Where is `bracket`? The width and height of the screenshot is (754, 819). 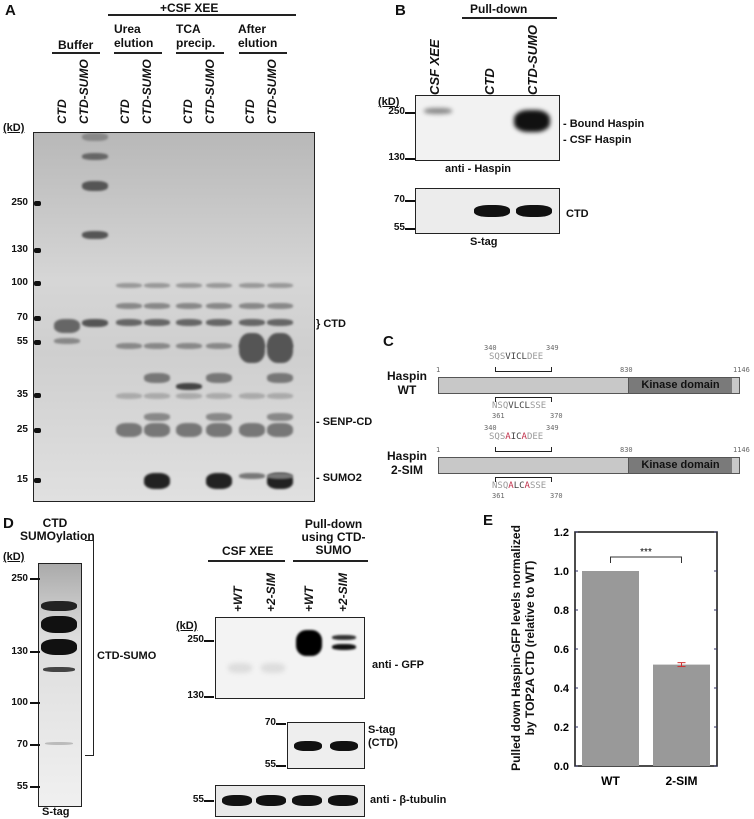
bracket is located at coordinates (89, 648).